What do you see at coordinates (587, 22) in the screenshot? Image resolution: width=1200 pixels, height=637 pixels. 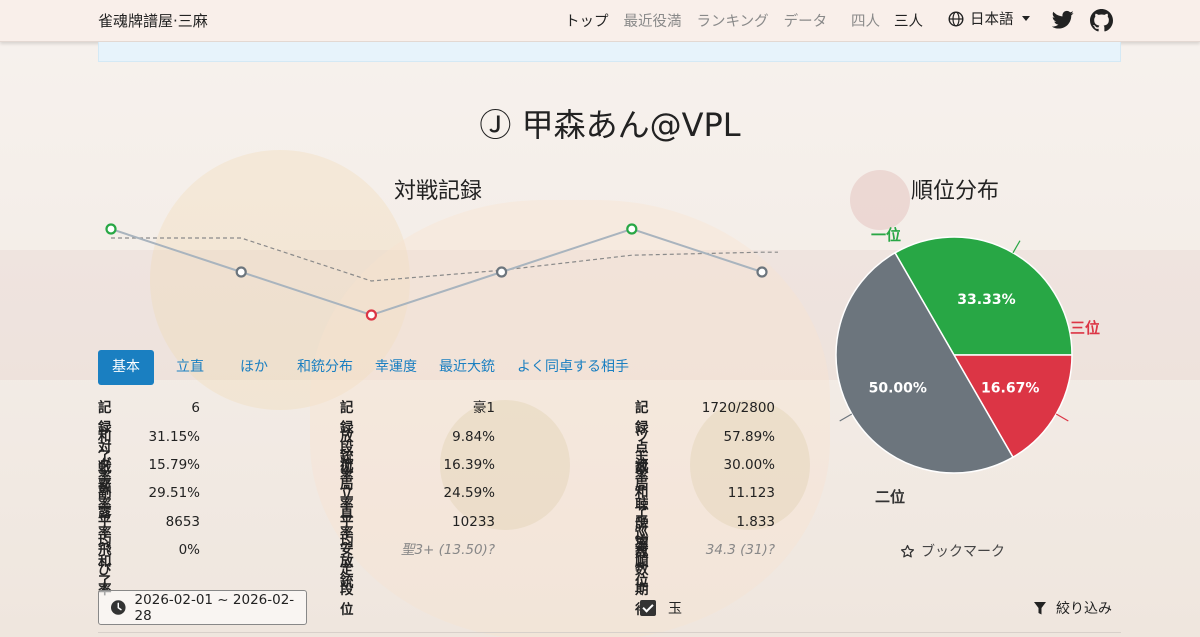 I see `nav-link-top: トップ` at bounding box center [587, 22].